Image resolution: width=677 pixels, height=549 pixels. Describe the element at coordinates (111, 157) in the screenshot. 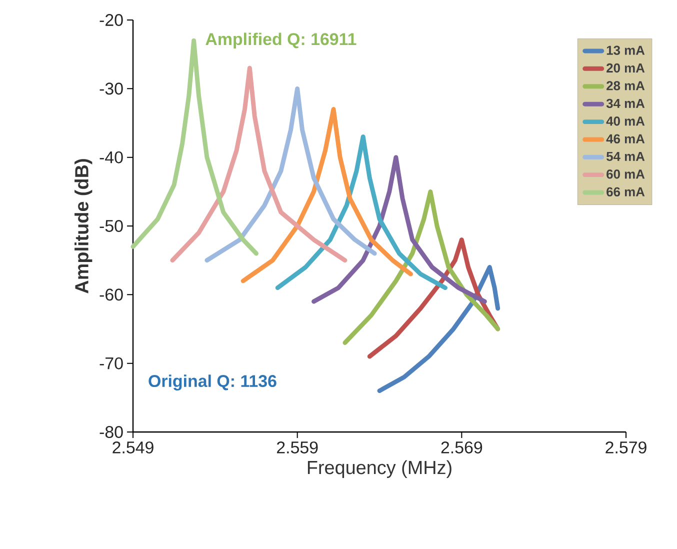

I see `y-tick-label: -40` at that location.